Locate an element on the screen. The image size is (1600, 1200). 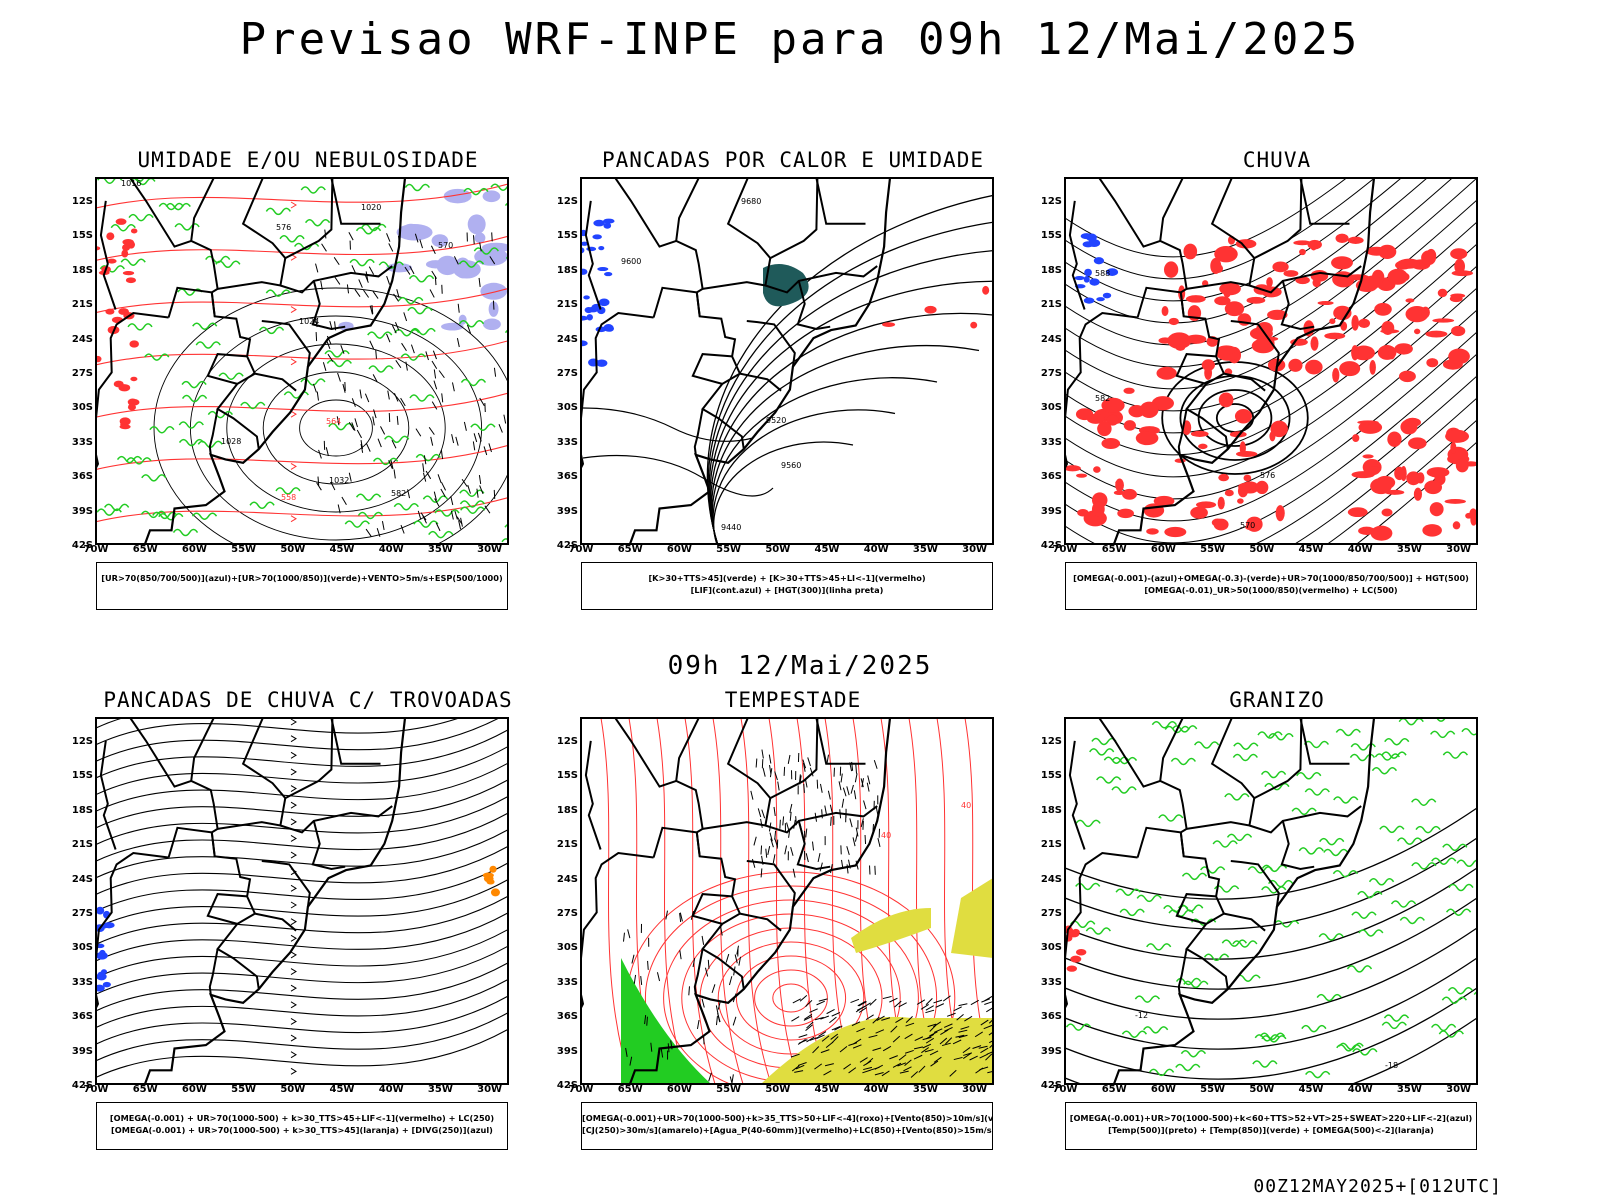
latitude-tick-label: 42S is located at coordinates (1051, 1085).